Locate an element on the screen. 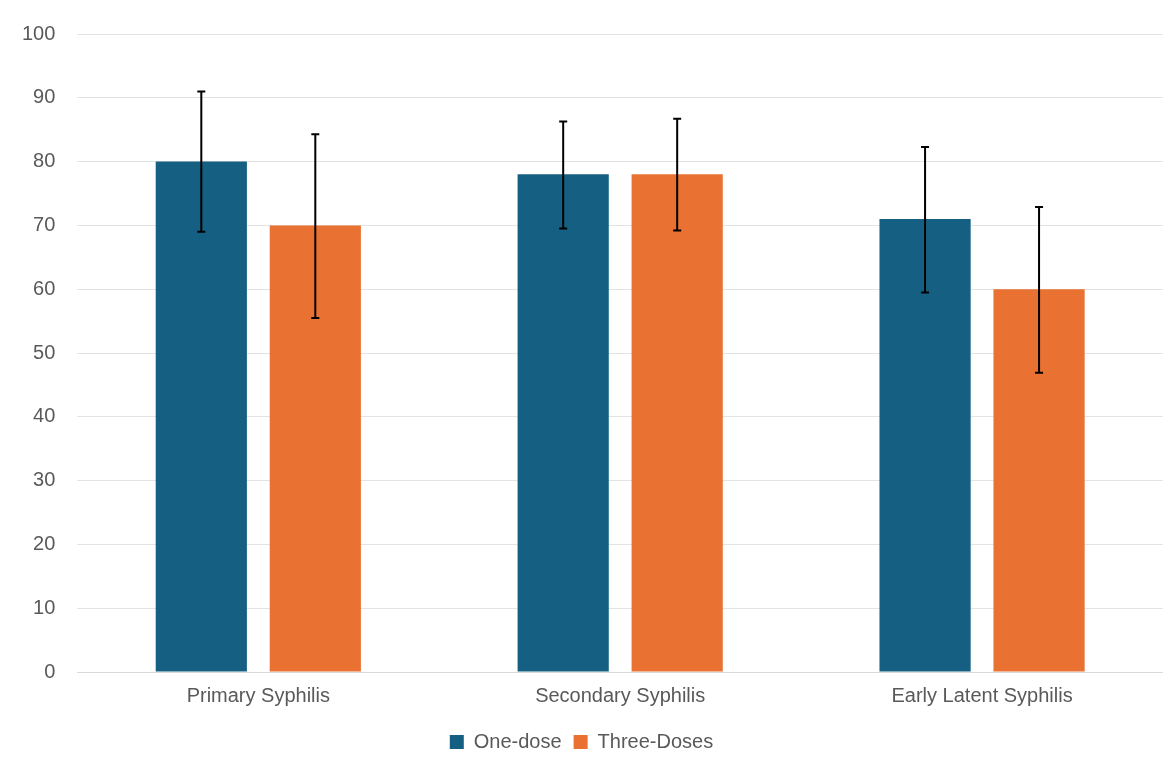 Image resolution: width=1163 pixels, height=766 pixels. legend-label: One-dose is located at coordinates (517, 740).